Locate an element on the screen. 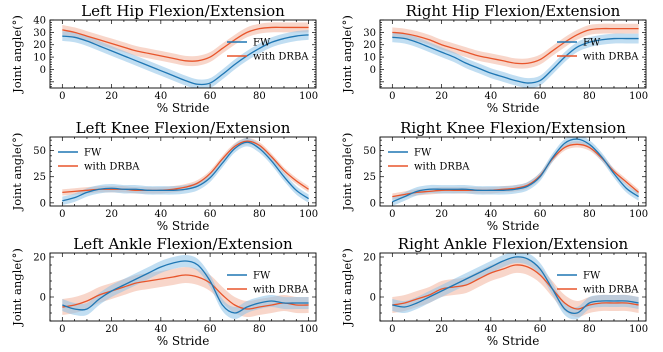 This screenshot has height=352, width=663. chart-title: Left Ankle Flexion/Extension is located at coordinates (183, 244).